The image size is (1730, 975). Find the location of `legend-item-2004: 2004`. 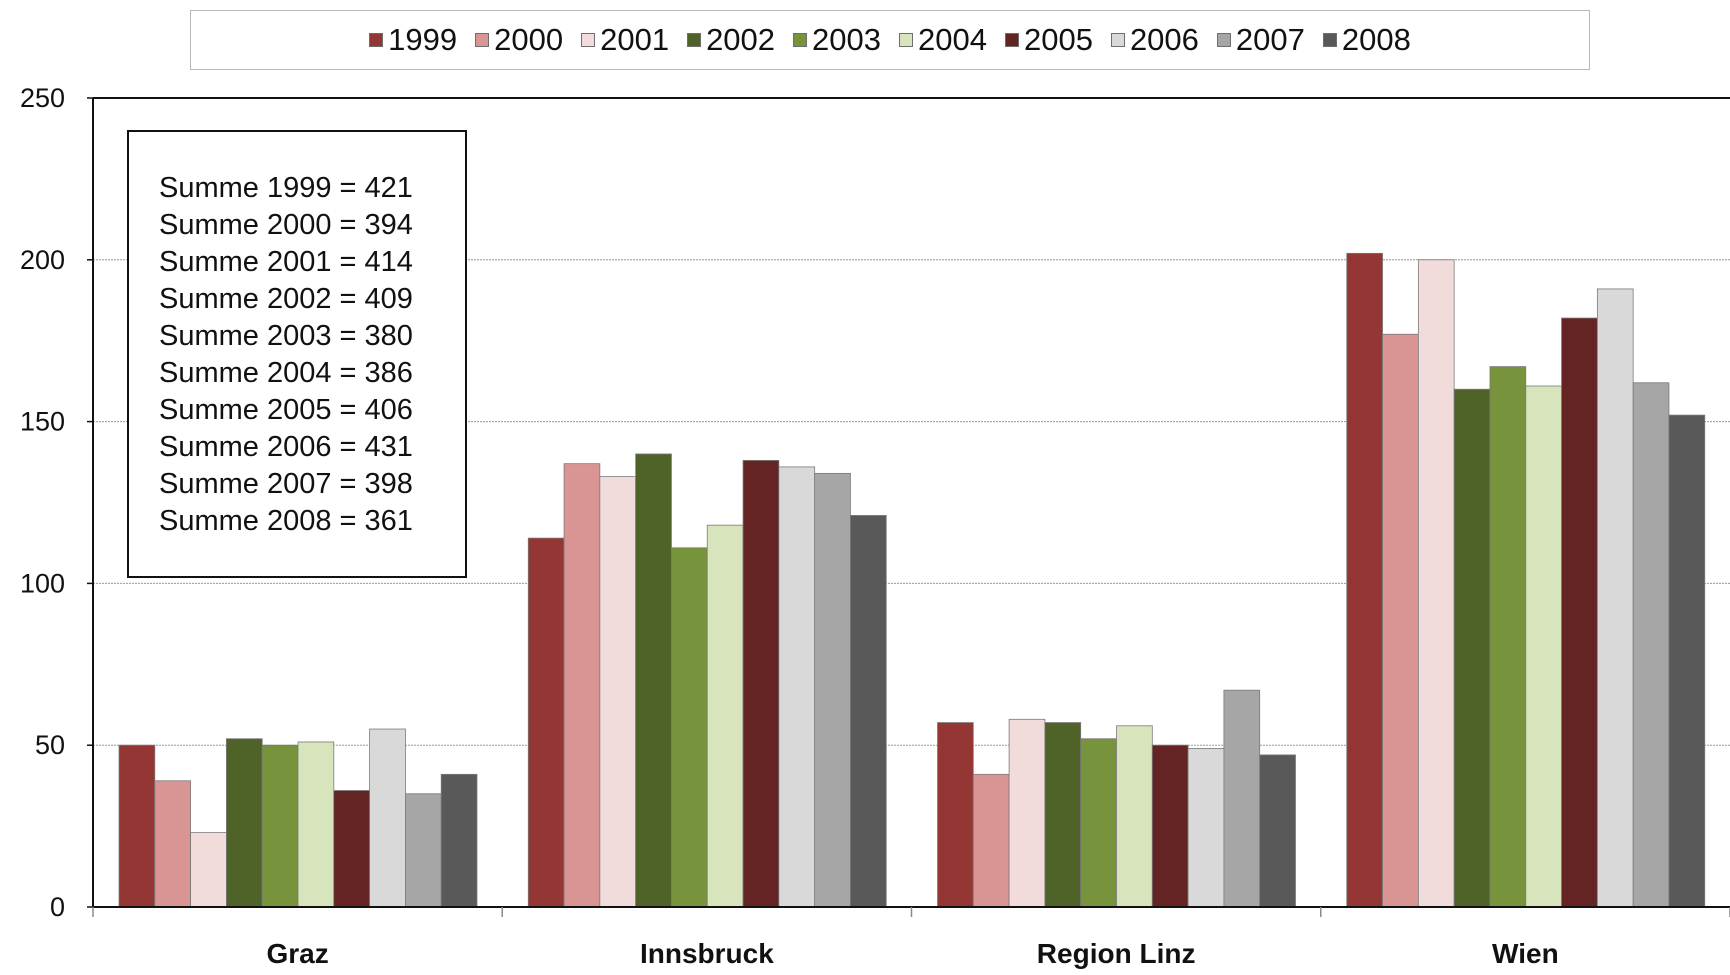

legend-item-2004: 2004 is located at coordinates (943, 40).